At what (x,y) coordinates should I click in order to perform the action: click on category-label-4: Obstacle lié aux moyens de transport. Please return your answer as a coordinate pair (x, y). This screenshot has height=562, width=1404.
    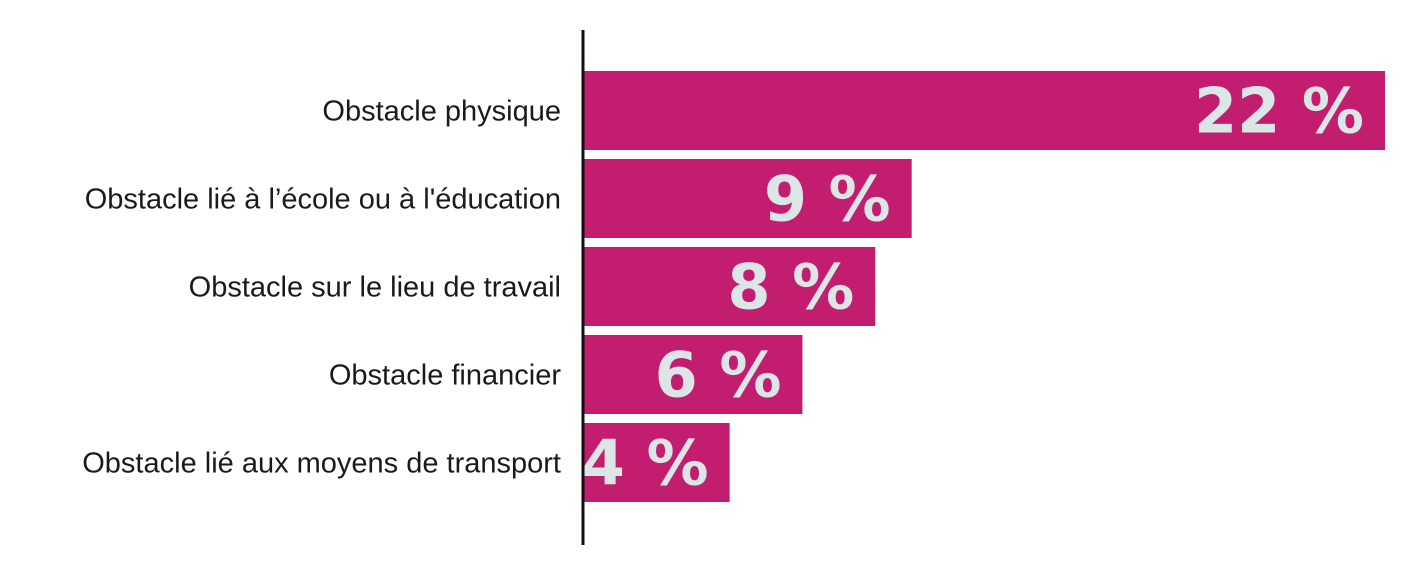
    Looking at the image, I should click on (321, 464).